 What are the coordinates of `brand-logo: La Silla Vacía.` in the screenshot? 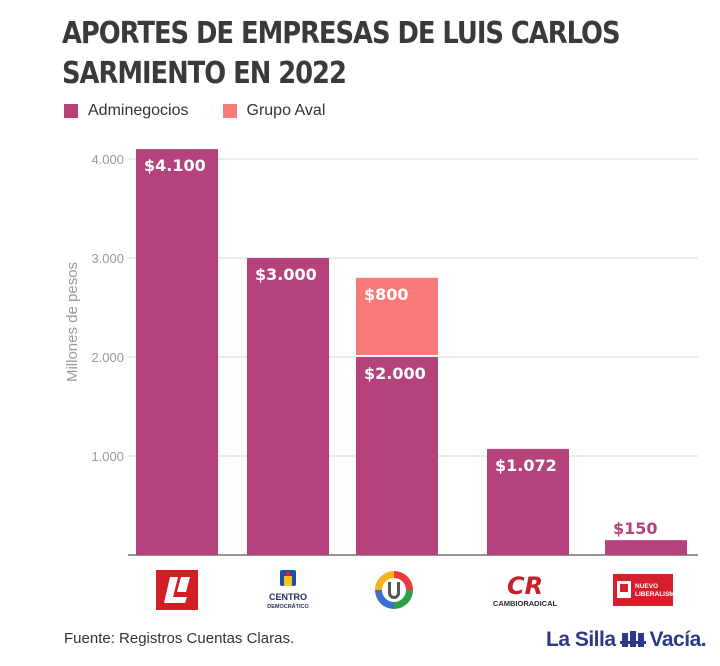 It's located at (626, 640).